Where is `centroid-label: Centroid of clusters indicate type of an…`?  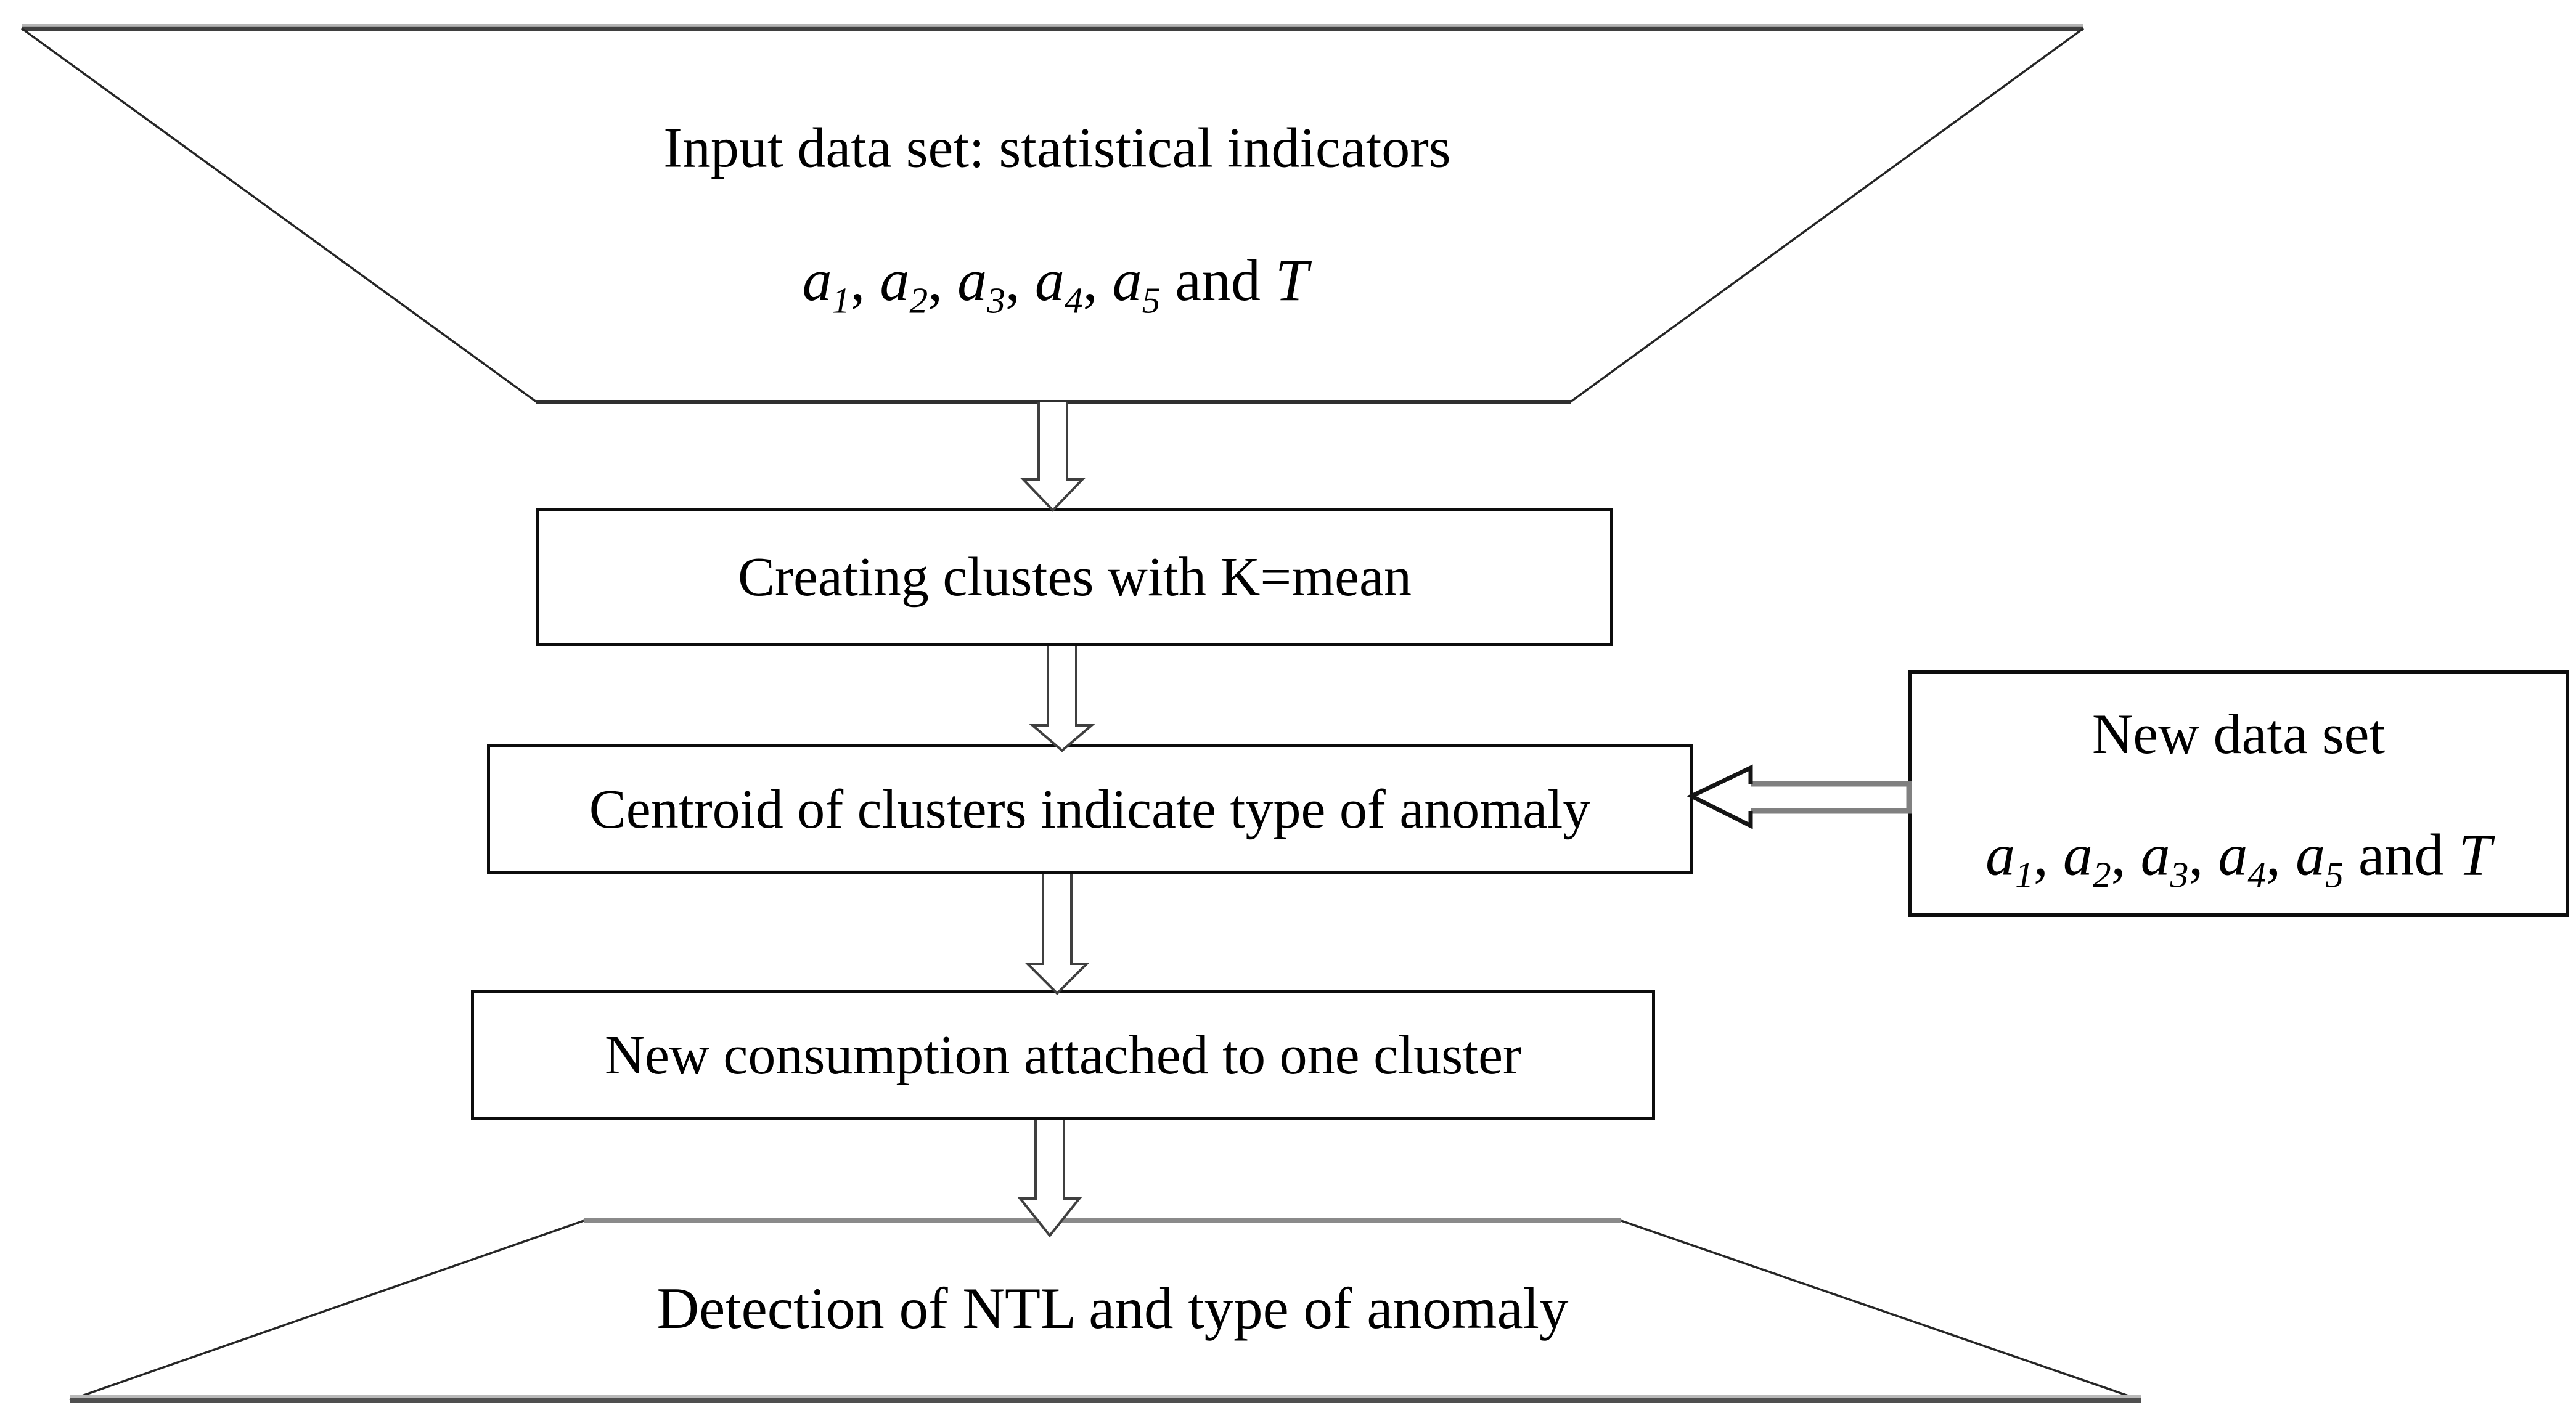
centroid-label: Centroid of clusters indicate type of an… is located at coordinates (1090, 809).